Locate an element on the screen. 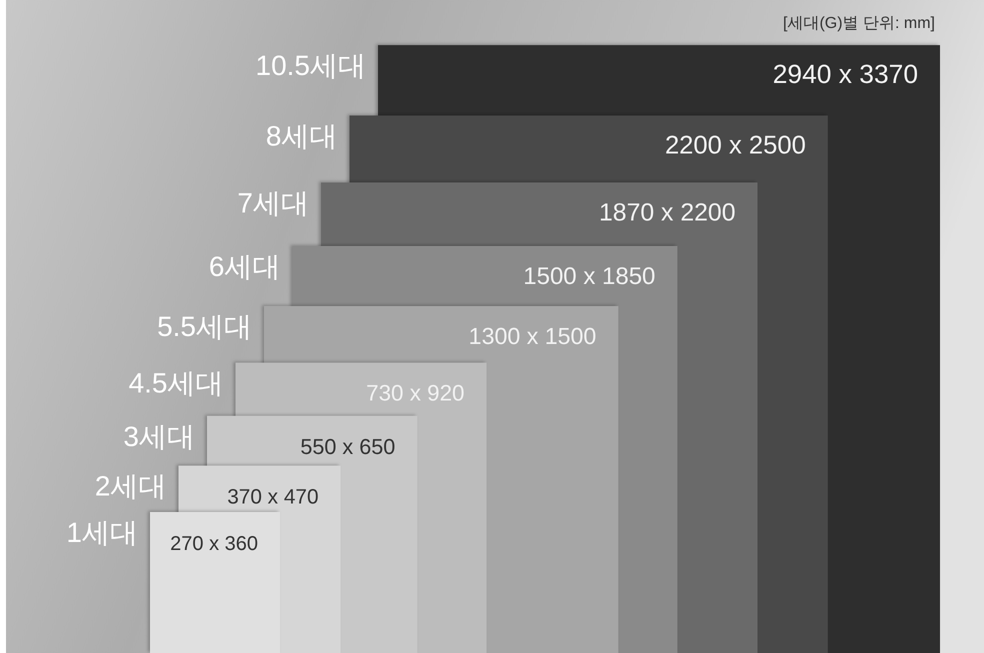 This screenshot has width=984, height=653. data-label: 1870 x 2200 is located at coordinates (667, 212).